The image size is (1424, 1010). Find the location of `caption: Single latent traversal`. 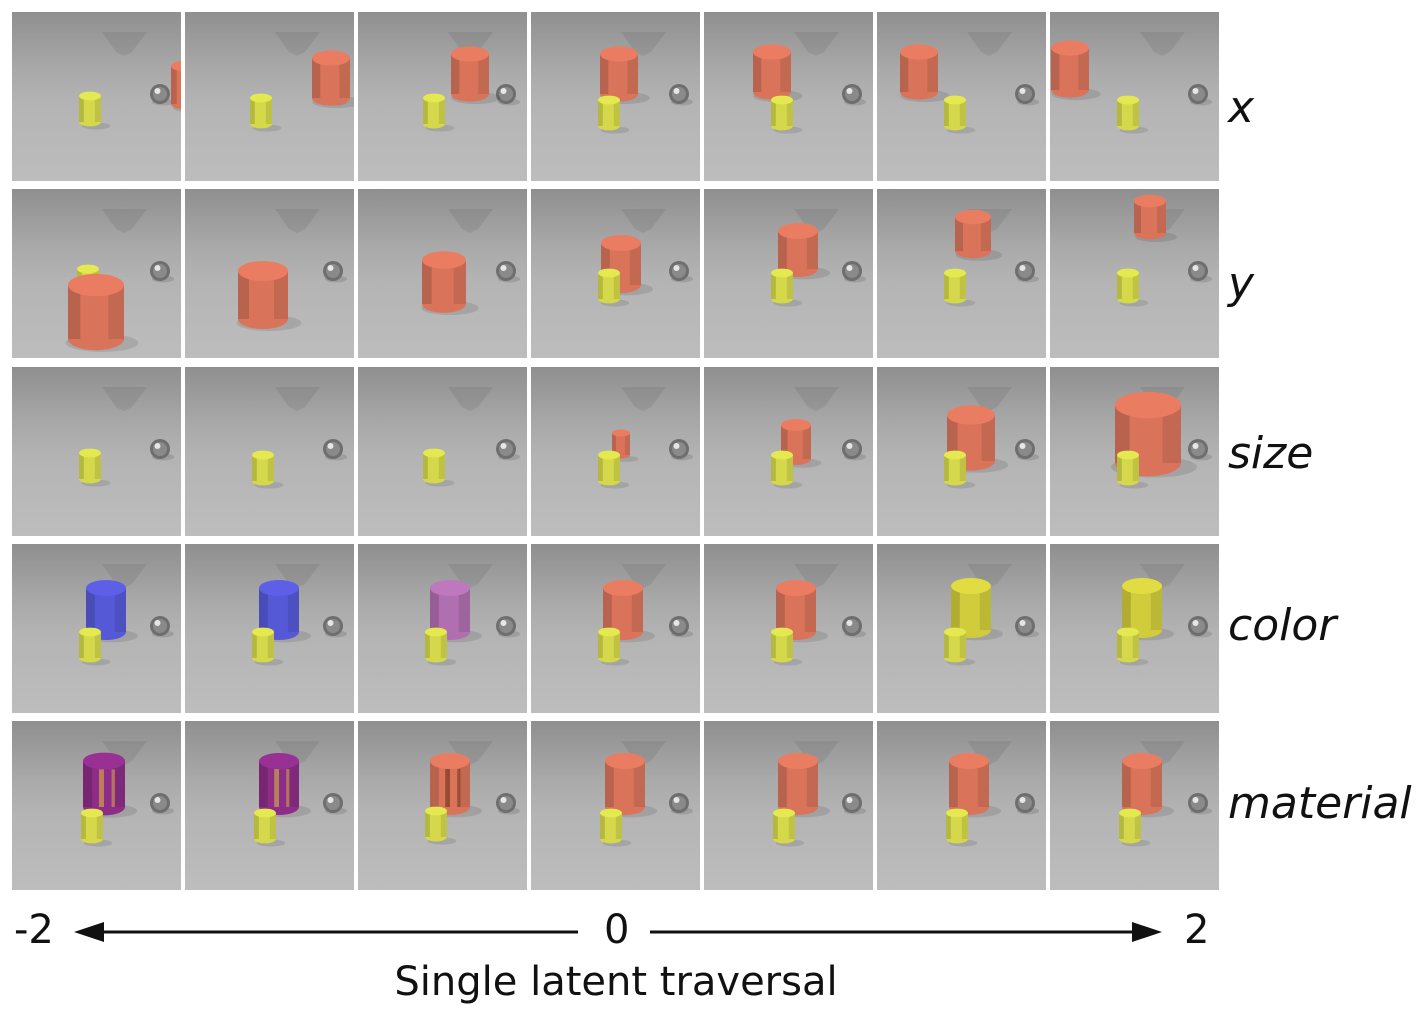

caption: Single latent traversal is located at coordinates (616, 982).